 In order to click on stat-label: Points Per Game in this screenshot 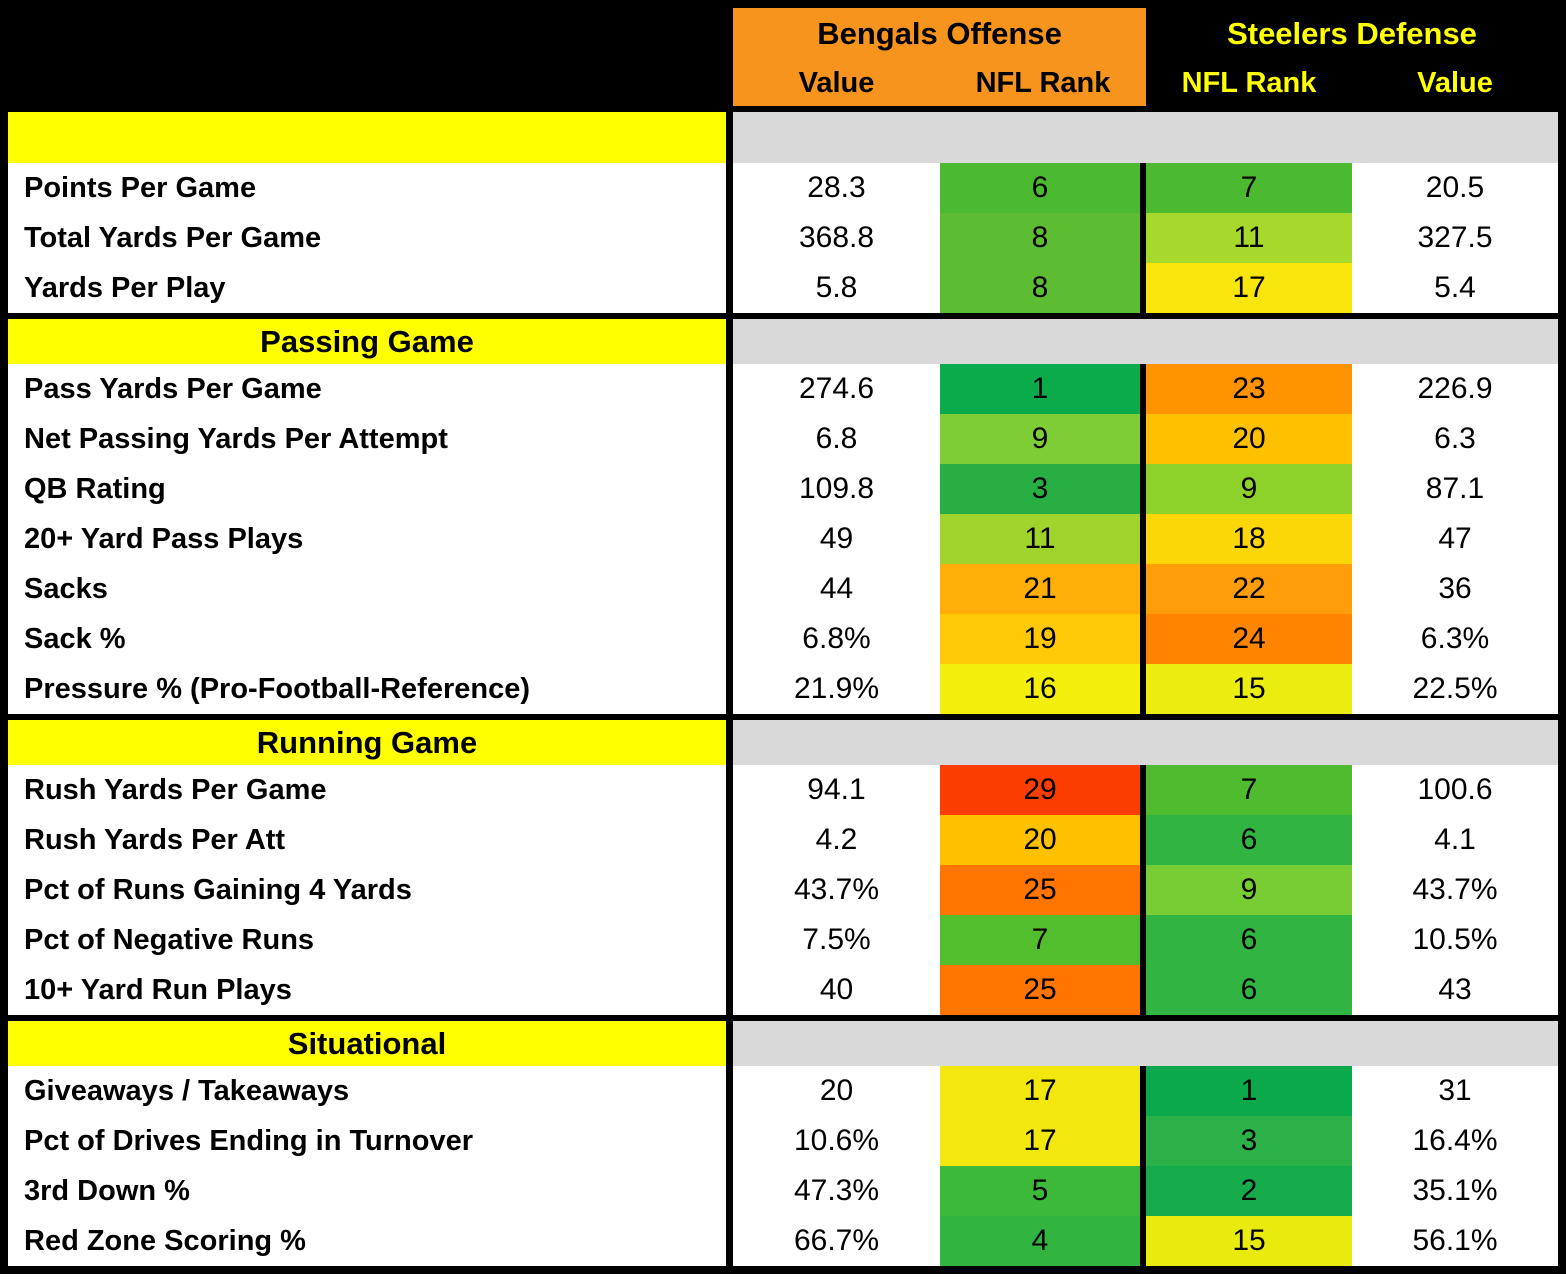, I will do `click(370, 188)`.